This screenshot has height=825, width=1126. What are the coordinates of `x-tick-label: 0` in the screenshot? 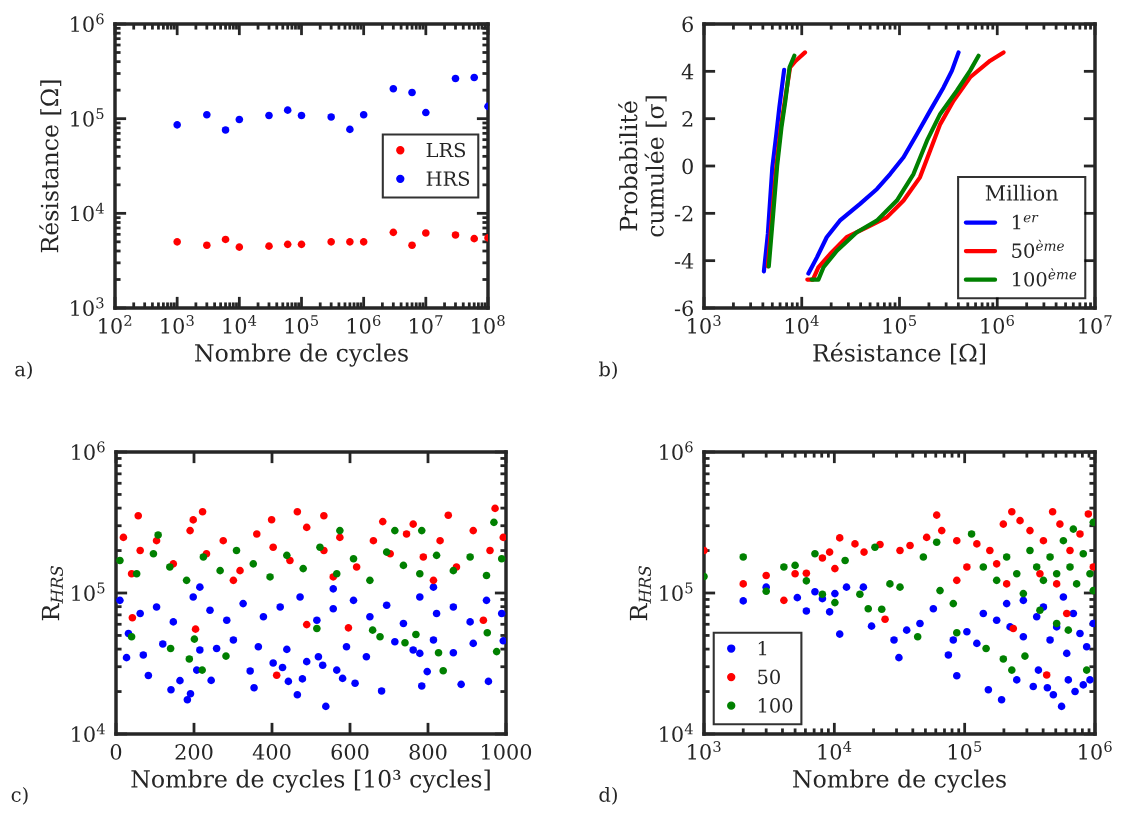 It's located at (116, 752).